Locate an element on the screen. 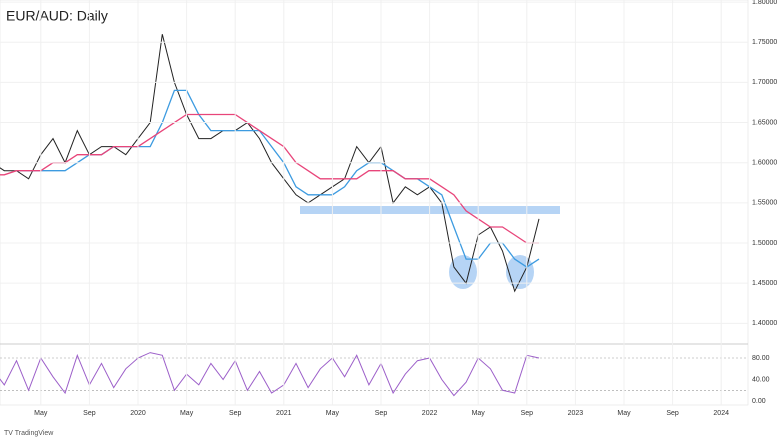 The width and height of the screenshot is (780, 439). x-tick-label: 2020 is located at coordinates (138, 413).